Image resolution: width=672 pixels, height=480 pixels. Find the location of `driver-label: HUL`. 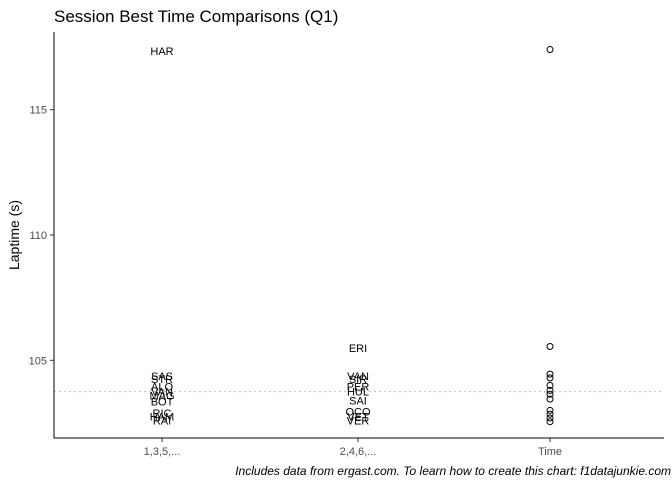

driver-label: HUL is located at coordinates (358, 393).